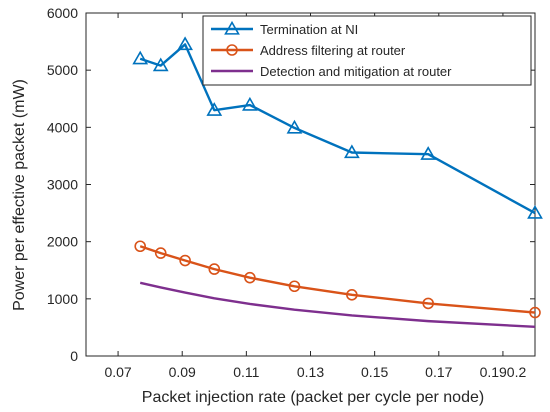 The width and height of the screenshot is (550, 412). Describe the element at coordinates (19, 195) in the screenshot. I see `y-axis-title: Power per effective packet (mW)` at that location.